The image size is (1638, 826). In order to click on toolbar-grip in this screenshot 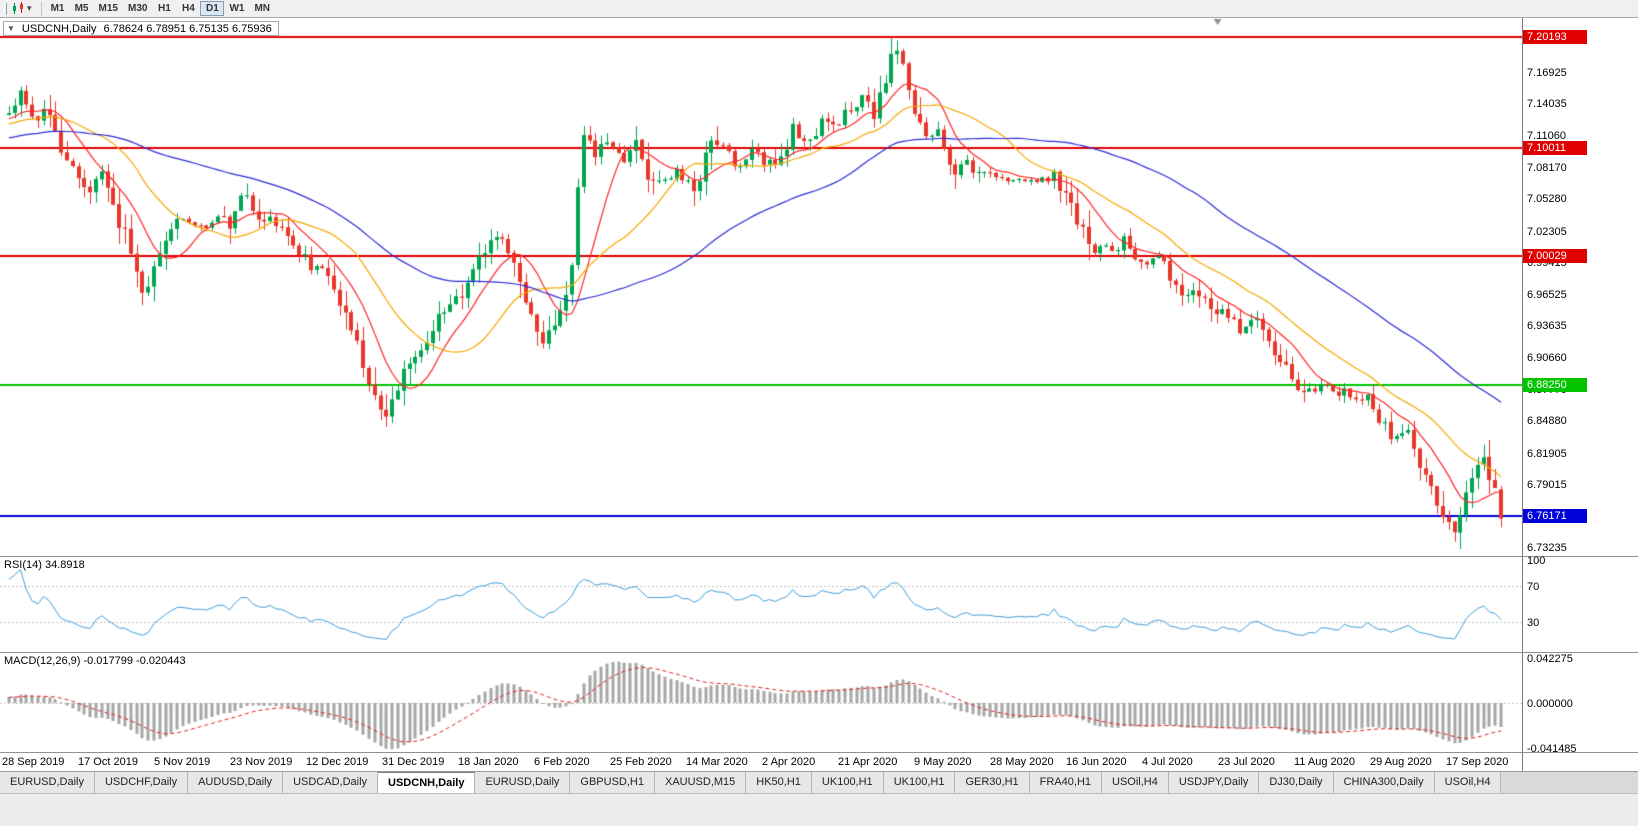, I will do `click(5, 8)`.